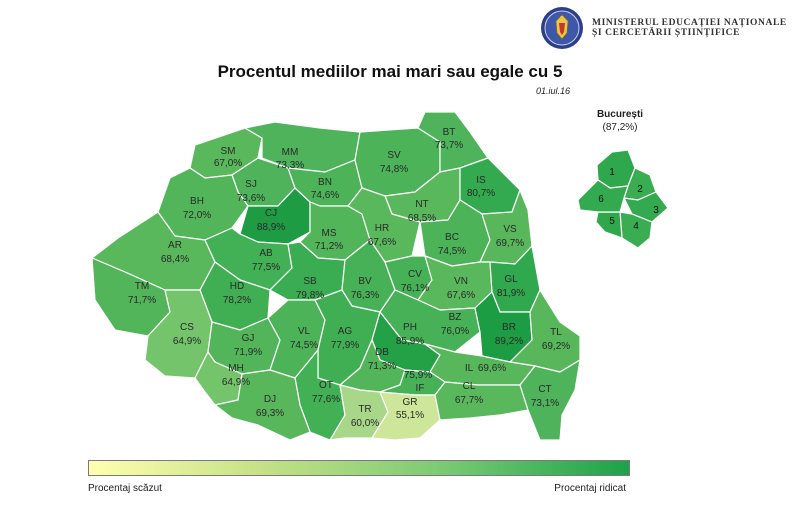 The height and width of the screenshot is (518, 812). Describe the element at coordinates (365, 295) in the screenshot. I see `county-value-BV: 76,3%` at that location.